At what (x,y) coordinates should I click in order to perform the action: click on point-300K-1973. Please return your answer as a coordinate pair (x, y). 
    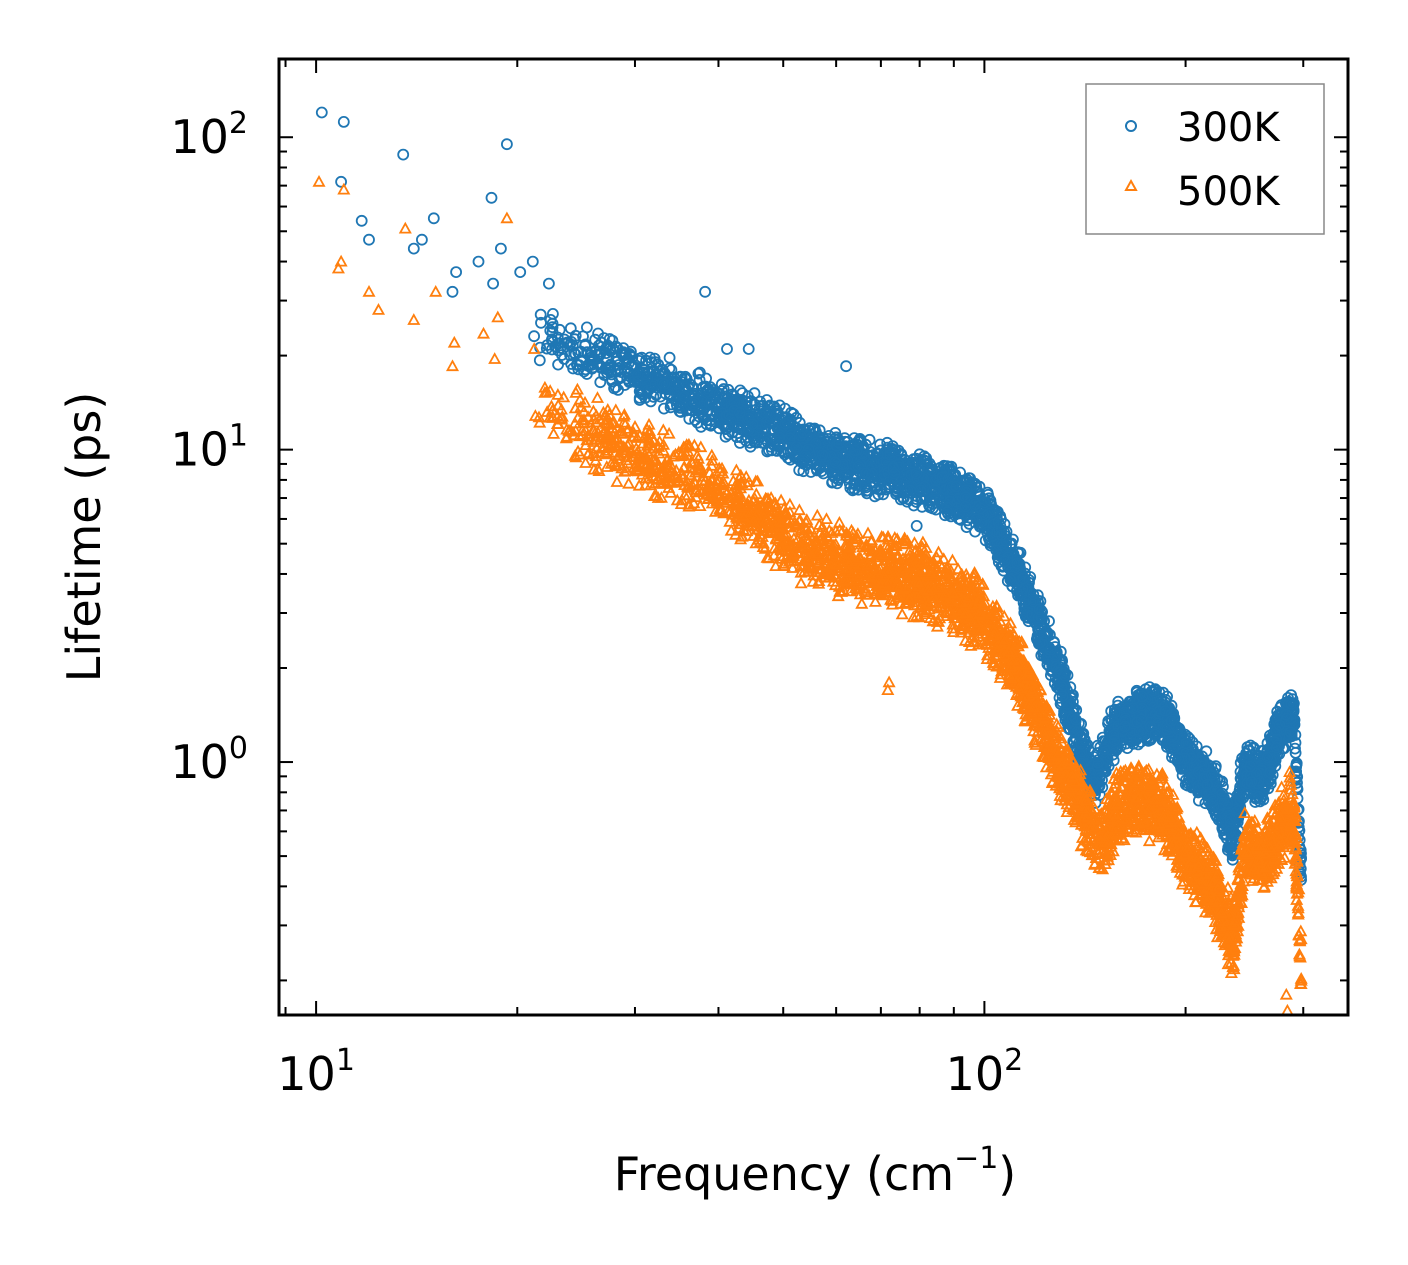
    Looking at the image, I should click on (699, 379).